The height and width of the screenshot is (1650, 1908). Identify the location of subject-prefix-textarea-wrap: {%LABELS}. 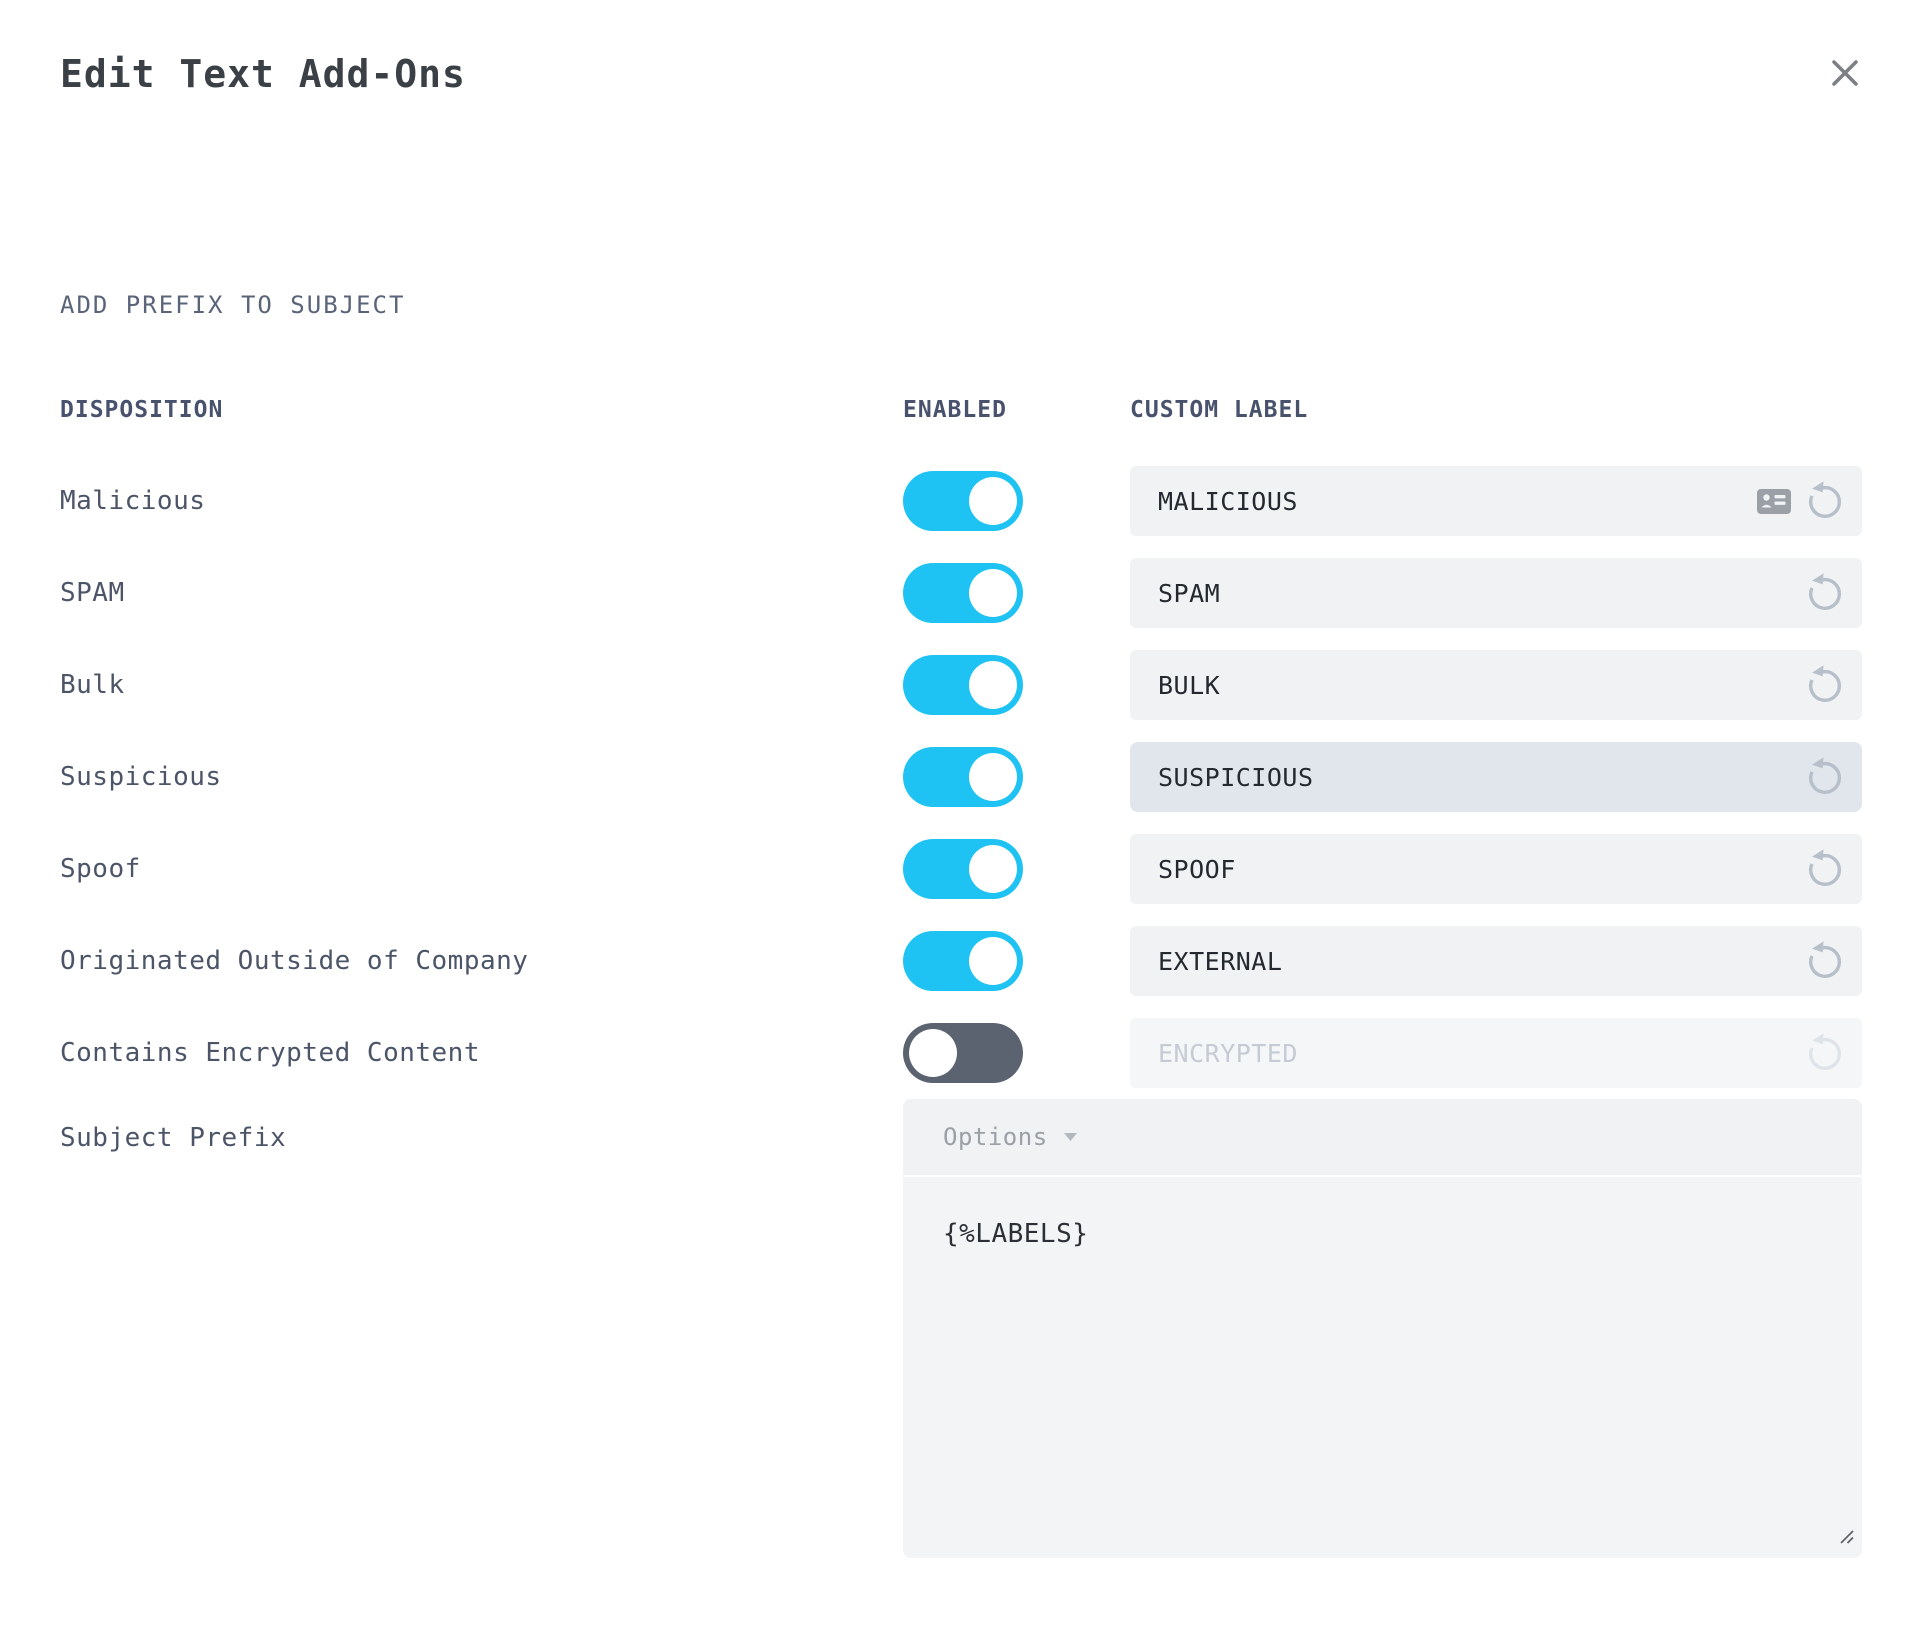
(1382, 1367).